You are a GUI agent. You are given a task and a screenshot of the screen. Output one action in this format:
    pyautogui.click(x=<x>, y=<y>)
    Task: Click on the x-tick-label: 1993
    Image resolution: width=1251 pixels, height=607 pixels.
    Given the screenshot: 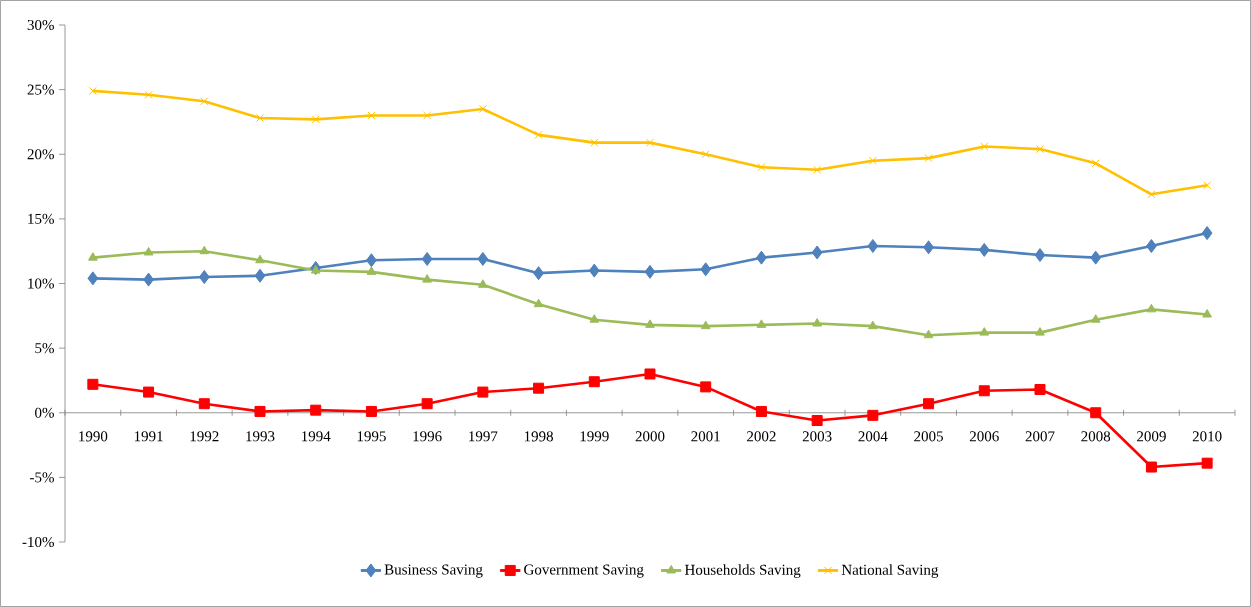 What is the action you would take?
    pyautogui.click(x=260, y=436)
    